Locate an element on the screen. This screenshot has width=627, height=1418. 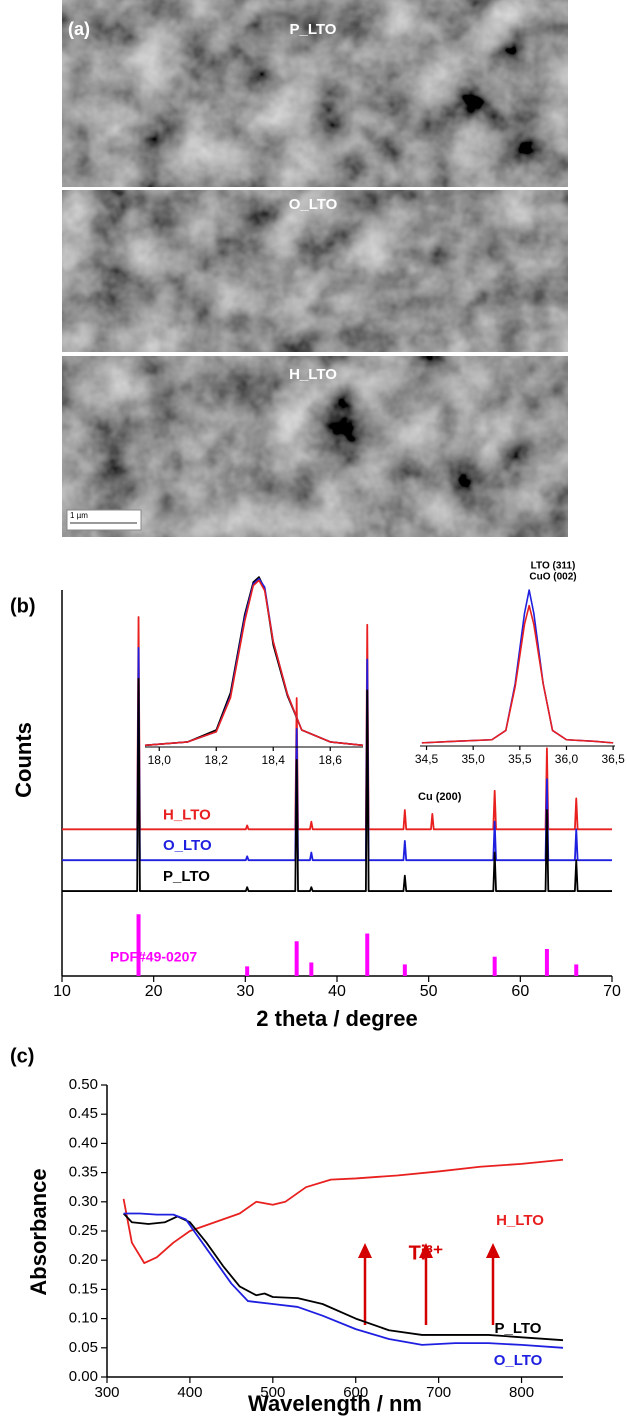
x-tick-label: 40 is located at coordinates (337, 991).